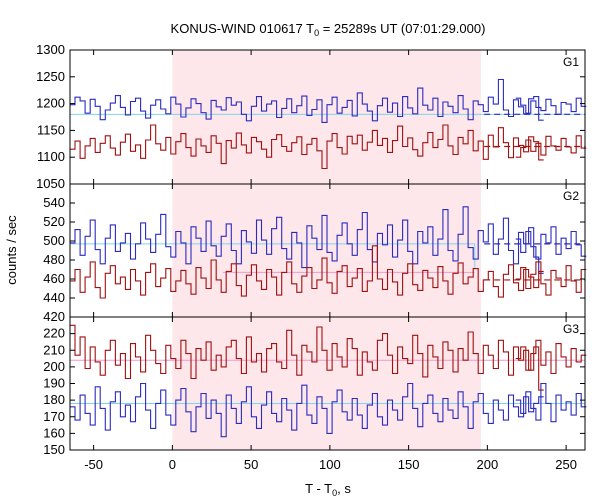 Image resolution: width=600 pixels, height=500 pixels. Describe the element at coordinates (54, 333) in the screenshot. I see `y-tick-label: 220` at that location.